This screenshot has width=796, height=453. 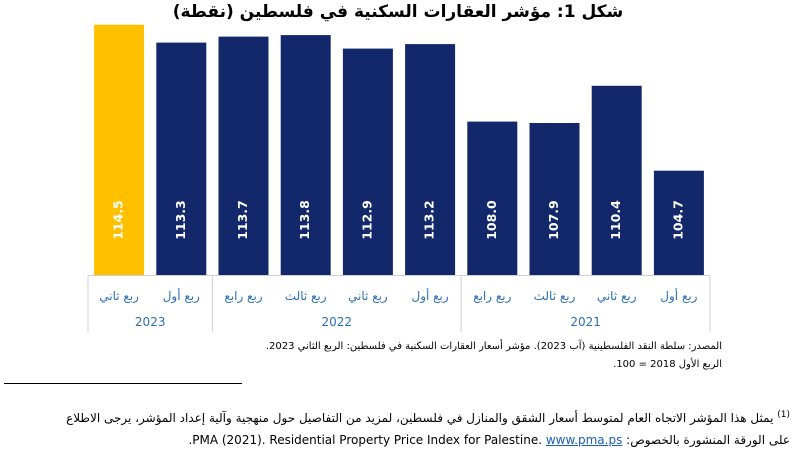 What do you see at coordinates (243, 296) in the screenshot?
I see `category-label-8: ربع رابع` at bounding box center [243, 296].